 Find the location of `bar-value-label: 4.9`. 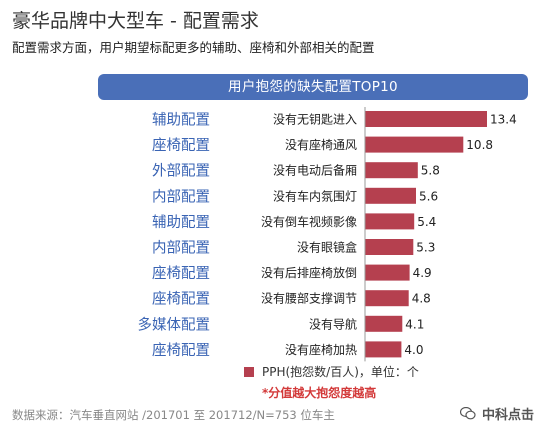

bar-value-label: 4.9 is located at coordinates (422, 273).